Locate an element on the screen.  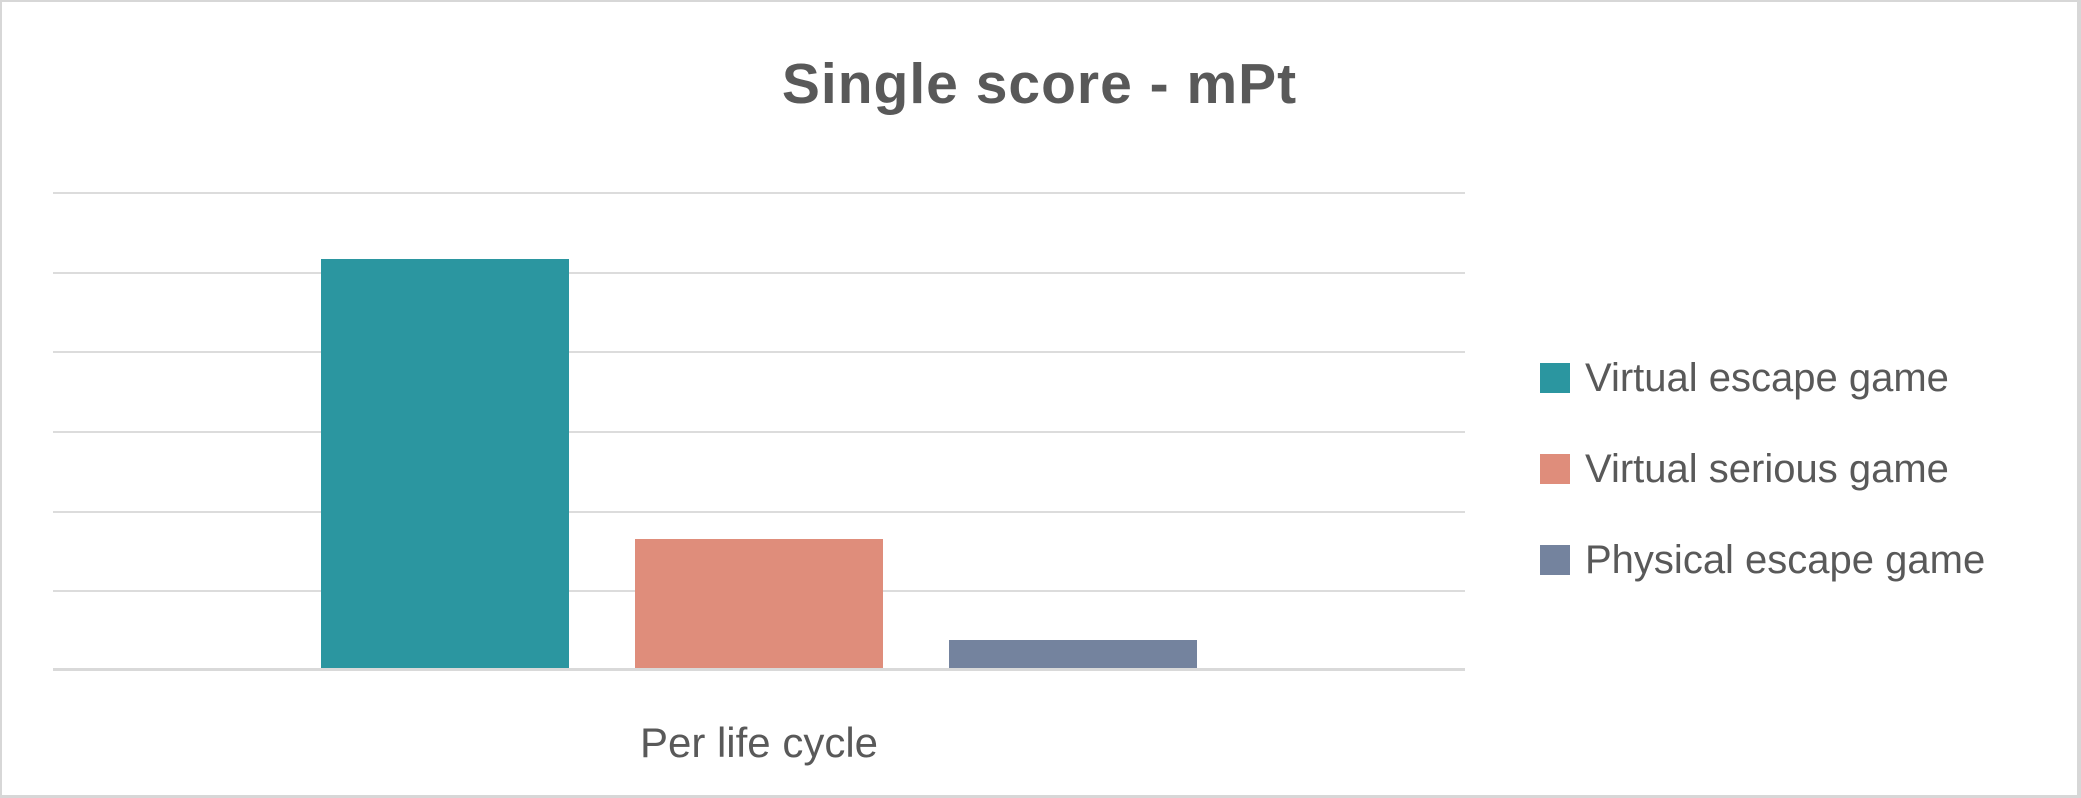
legend-item-virtual-escape-game: Virtual escape game is located at coordinates (1762, 378).